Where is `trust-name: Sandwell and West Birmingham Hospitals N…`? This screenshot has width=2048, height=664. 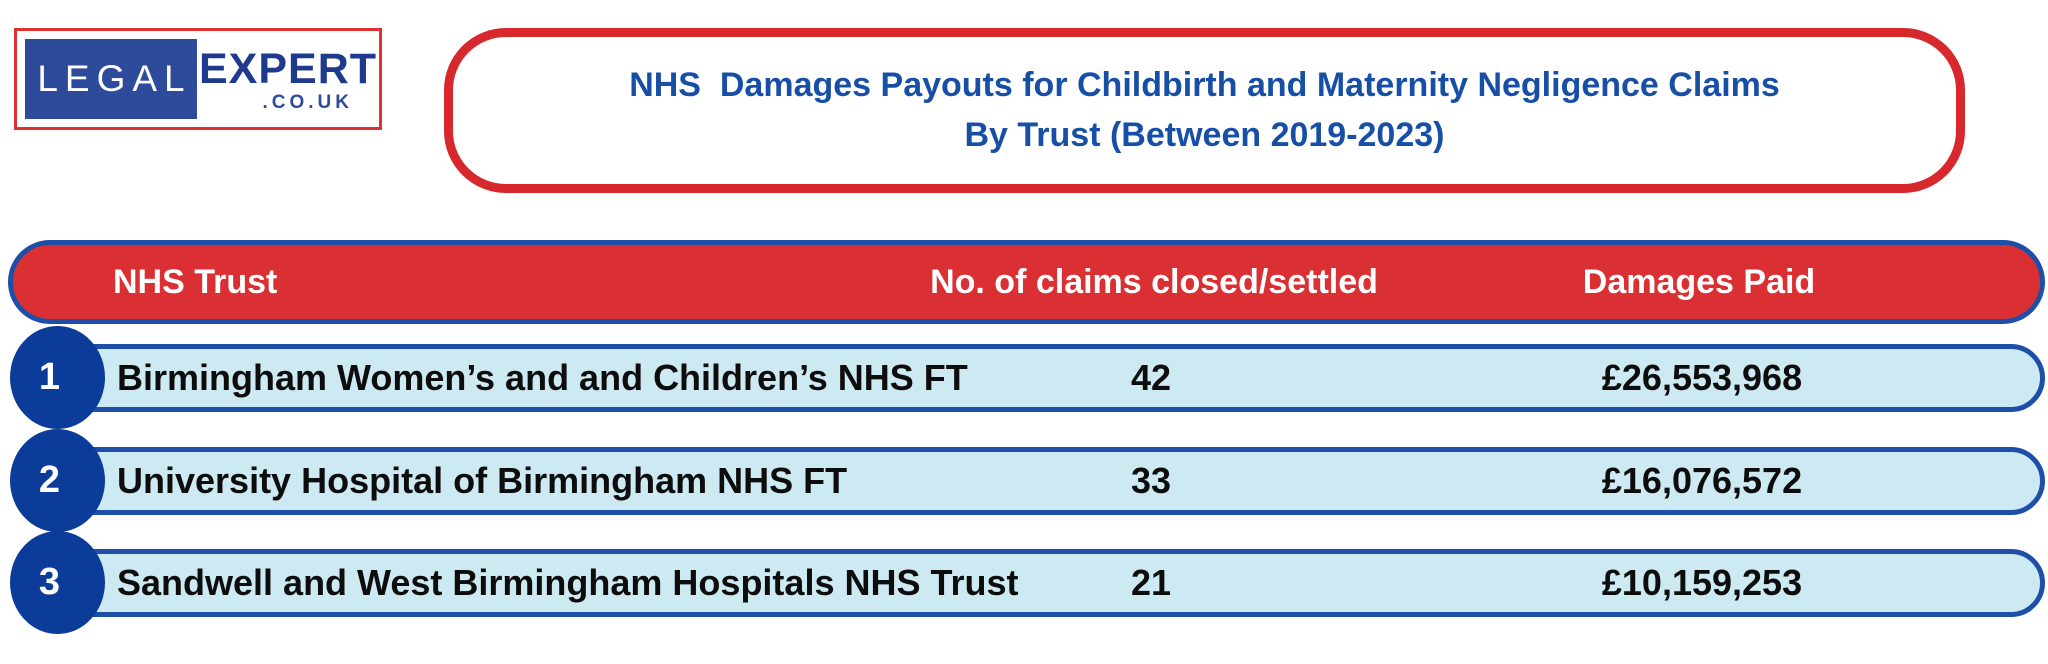
trust-name: Sandwell and West Birmingham Hospitals N… is located at coordinates (568, 582).